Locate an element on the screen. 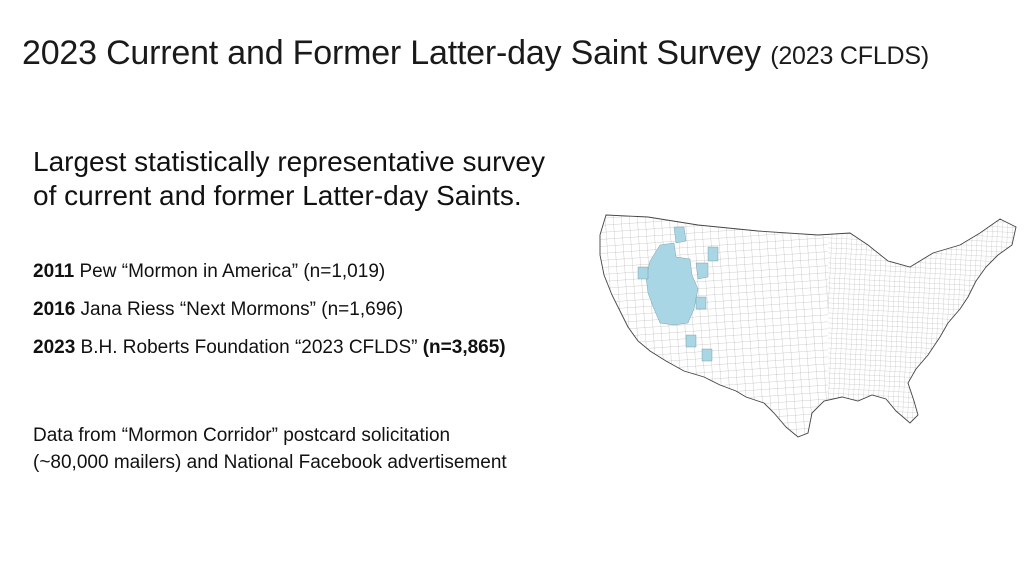  study-text: Jana Riess “Next Mormons” (n=1,696) is located at coordinates (239, 309).